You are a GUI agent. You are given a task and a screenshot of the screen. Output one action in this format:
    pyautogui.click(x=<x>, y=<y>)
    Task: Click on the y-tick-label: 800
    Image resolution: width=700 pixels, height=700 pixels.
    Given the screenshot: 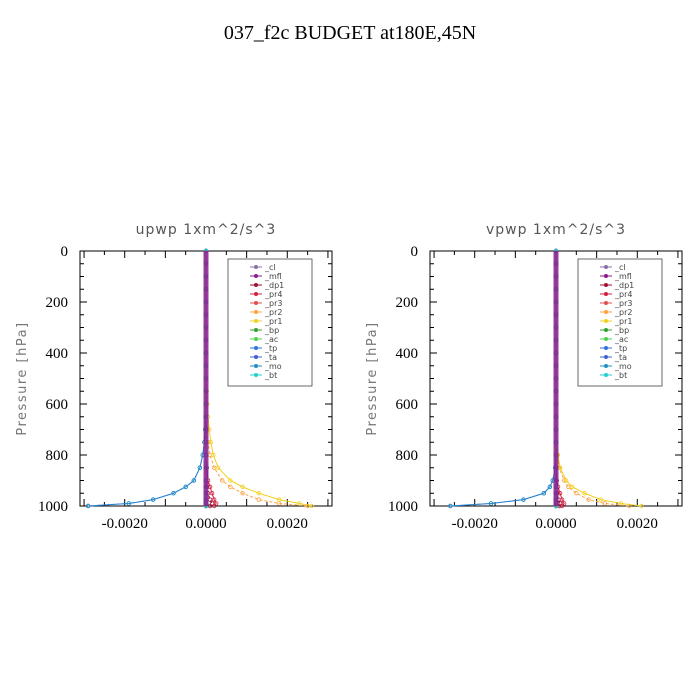 What is the action you would take?
    pyautogui.click(x=57, y=456)
    